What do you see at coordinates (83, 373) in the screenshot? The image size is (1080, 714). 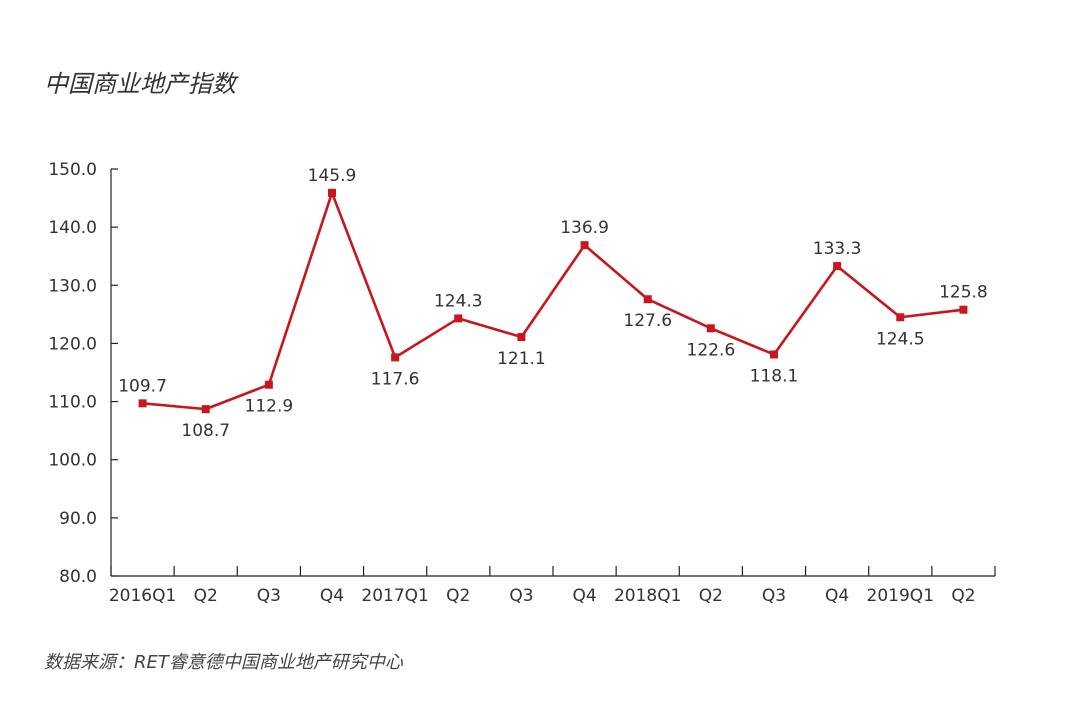 I see `y-axis: 80.0 90.0 100.0 110.0 120.0 130.0 140.0 150.0` at bounding box center [83, 373].